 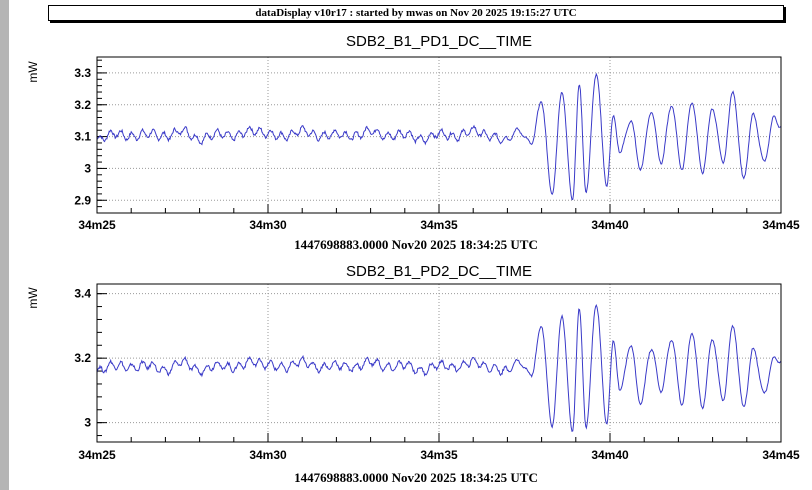 I want to click on window-edge, so click(x=4, y=245).